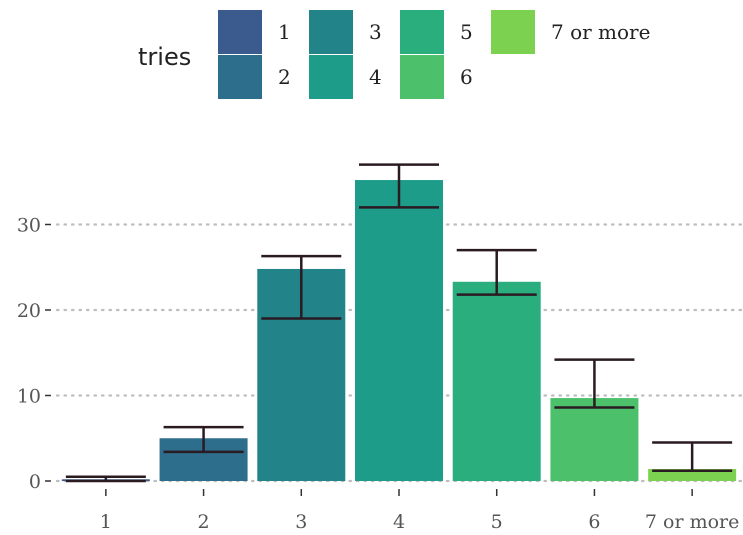  Describe the element at coordinates (284, 32) in the screenshot. I see `legend-label: 1` at that location.